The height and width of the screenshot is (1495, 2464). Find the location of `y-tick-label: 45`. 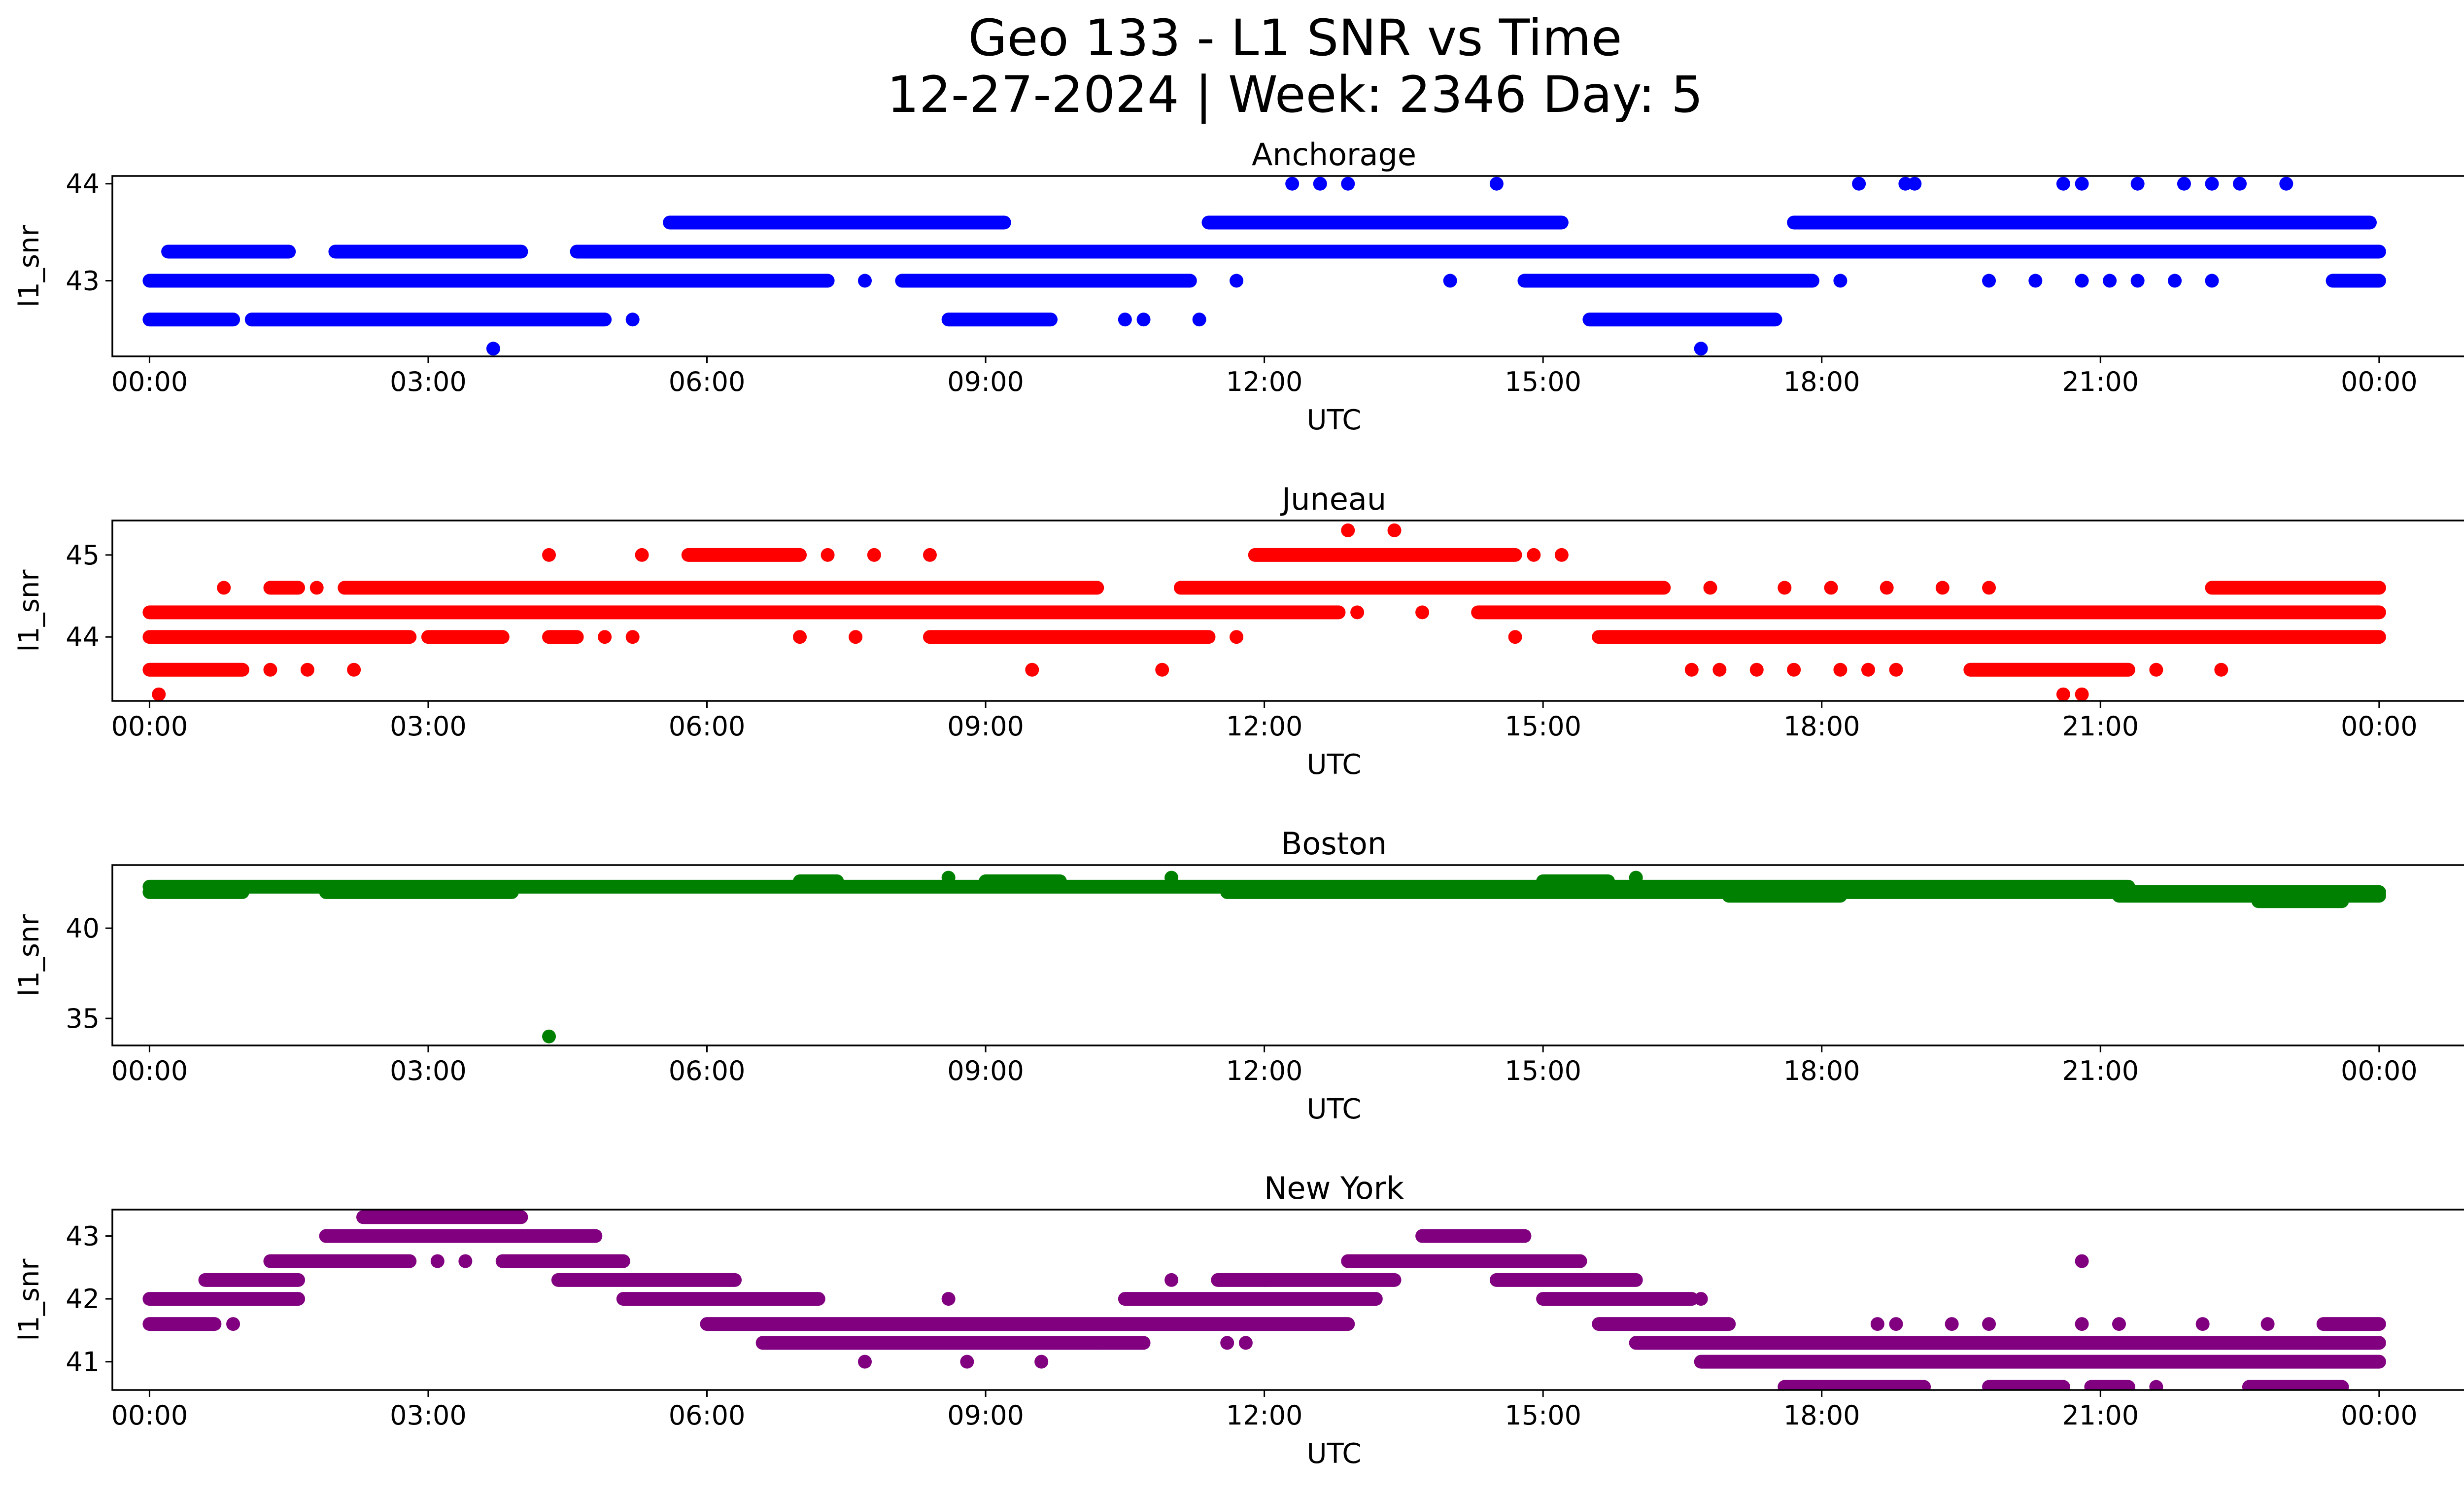

y-tick-label: 45 is located at coordinates (83, 555).